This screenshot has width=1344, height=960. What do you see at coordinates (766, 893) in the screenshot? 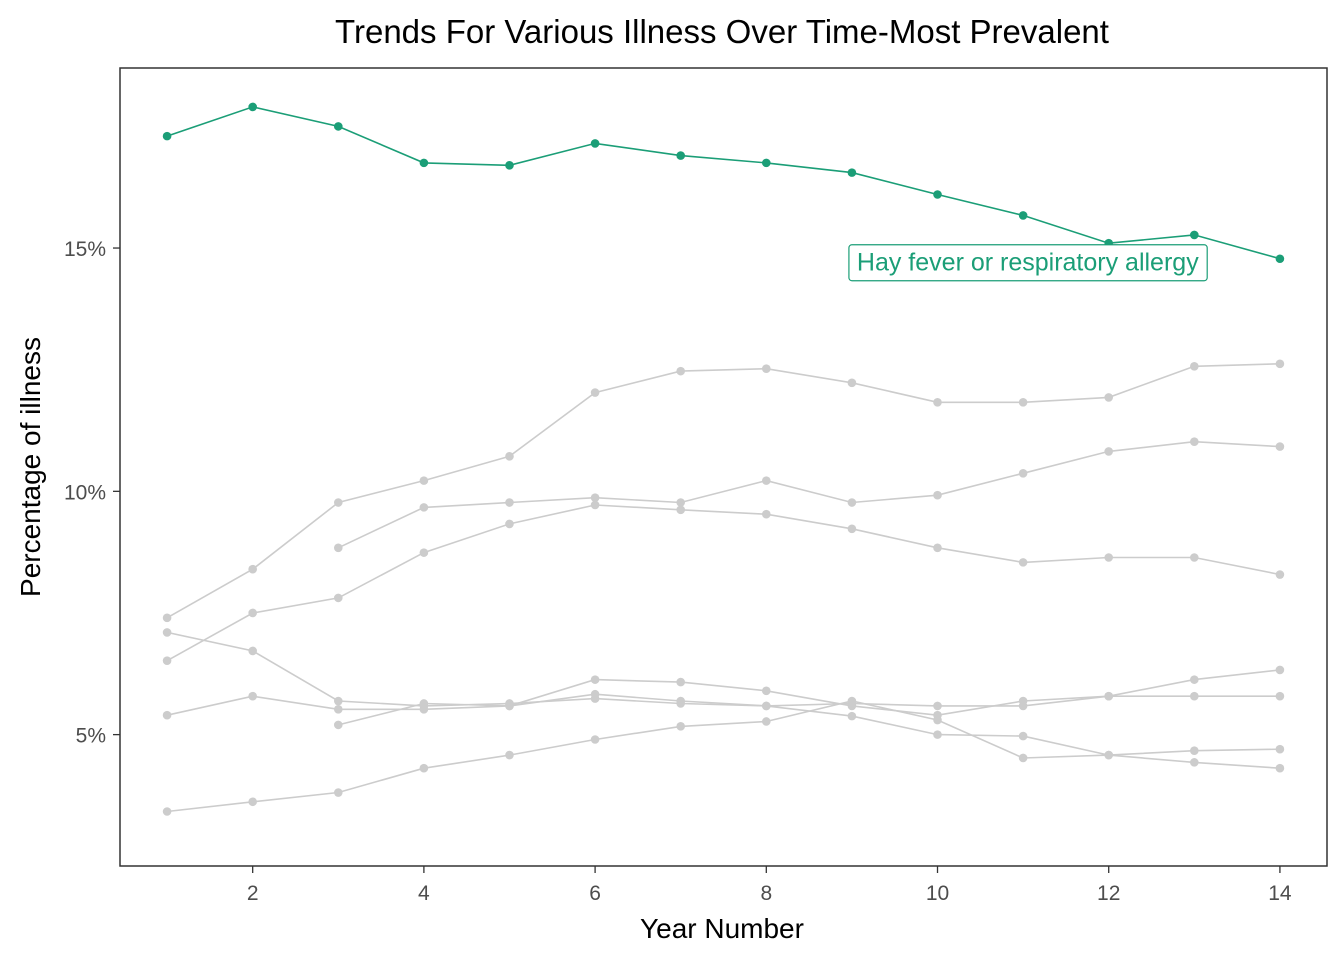
I see `x-tick-label: 8` at bounding box center [766, 893].